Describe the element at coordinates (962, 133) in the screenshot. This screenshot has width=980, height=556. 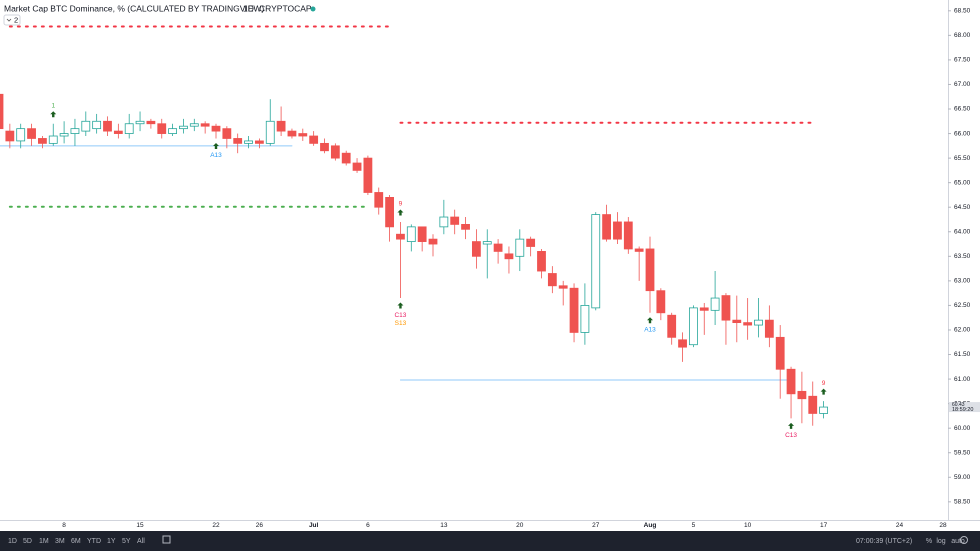
I see `y-tick-label: 66.00` at that location.